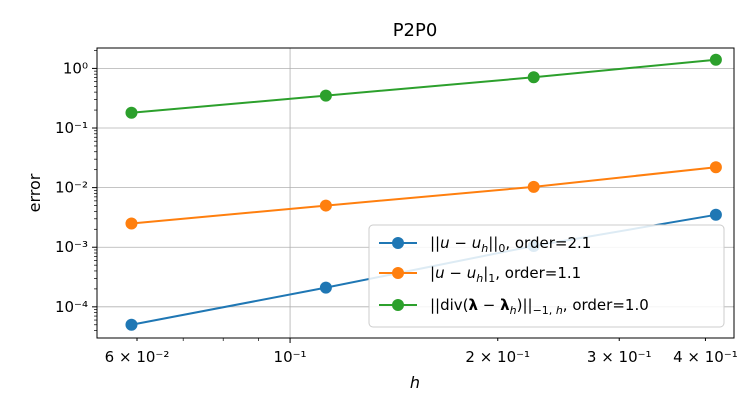 The height and width of the screenshot is (415, 747). I want to click on y-axis-label: error, so click(34, 192).